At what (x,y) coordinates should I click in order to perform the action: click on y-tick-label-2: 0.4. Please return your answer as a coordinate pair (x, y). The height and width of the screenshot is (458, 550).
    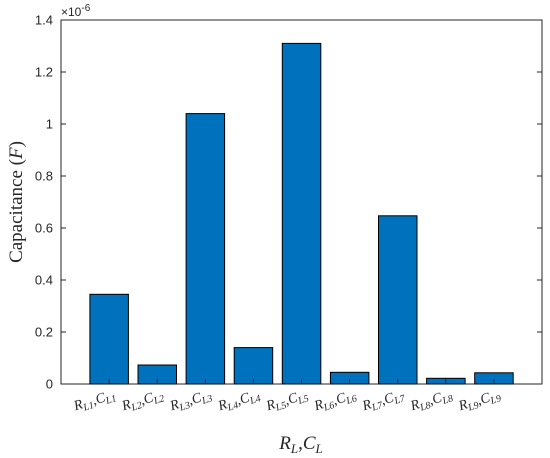
    Looking at the image, I should click on (44, 280).